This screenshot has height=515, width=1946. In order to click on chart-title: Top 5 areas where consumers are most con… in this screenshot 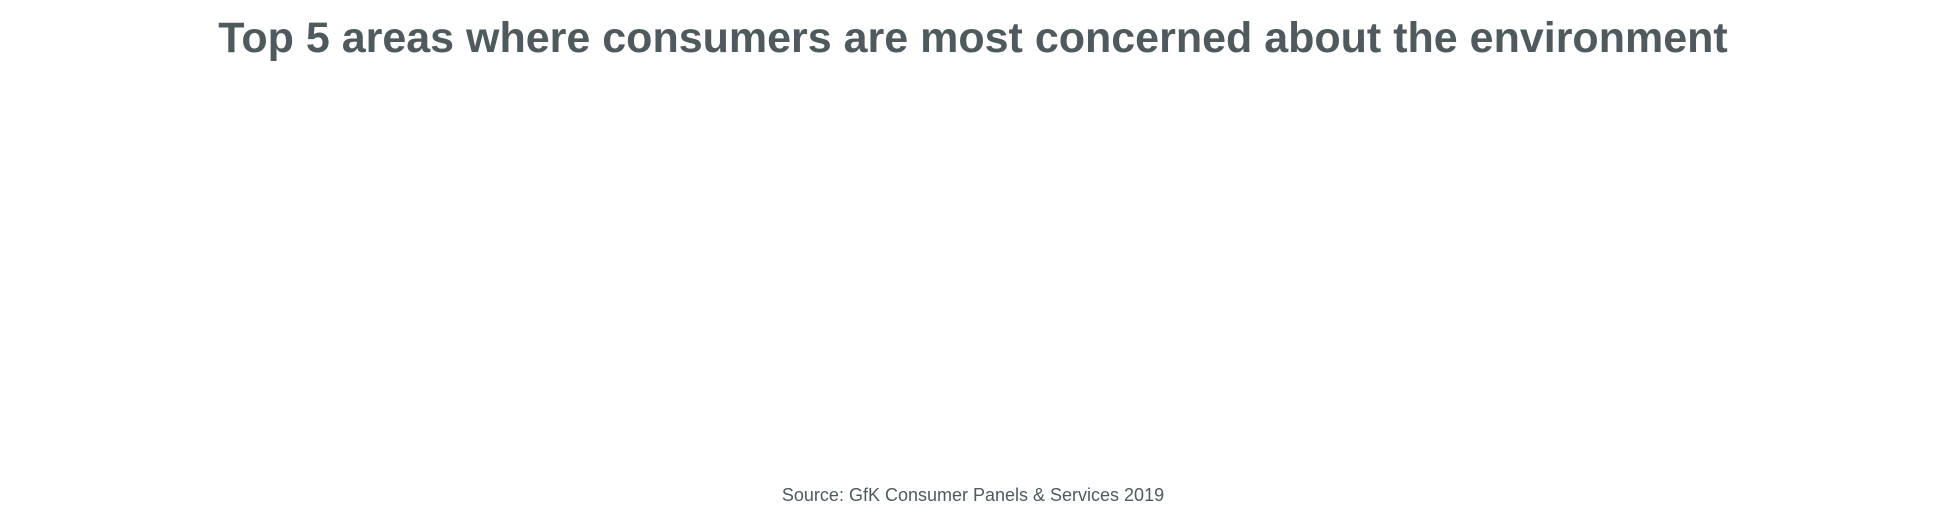, I will do `click(973, 38)`.